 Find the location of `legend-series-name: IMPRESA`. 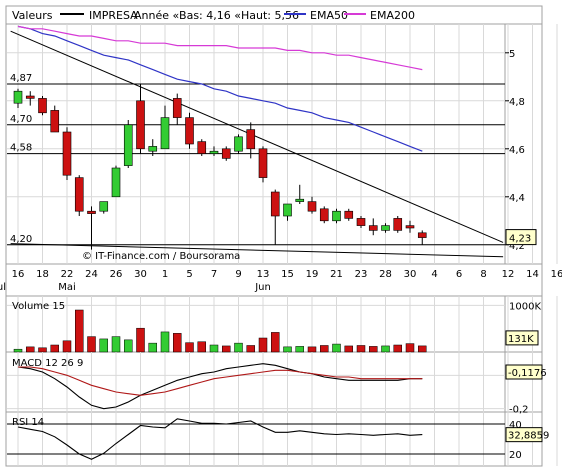

legend-series-name: IMPRESA is located at coordinates (113, 15).